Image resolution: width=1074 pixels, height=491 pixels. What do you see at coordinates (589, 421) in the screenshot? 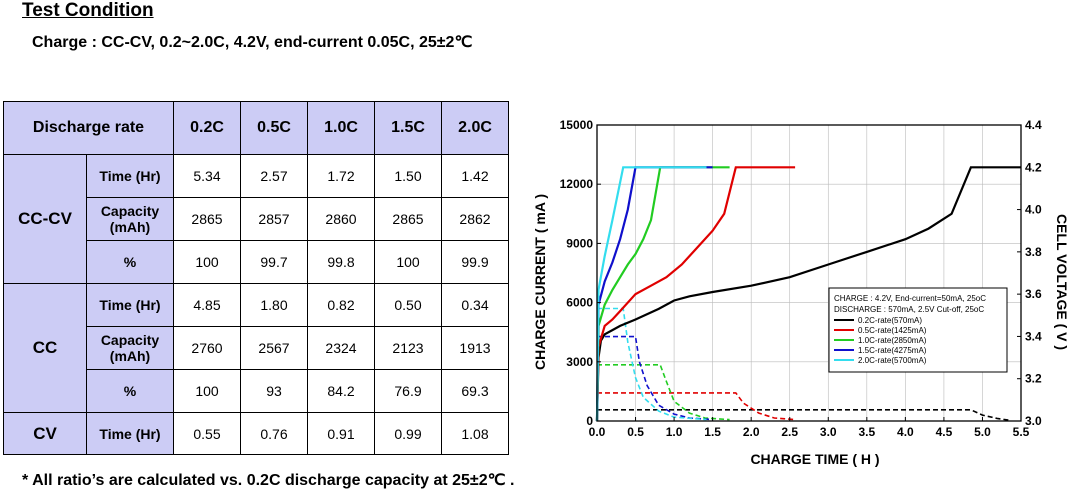
I see `y-tick-label: 0` at bounding box center [589, 421].